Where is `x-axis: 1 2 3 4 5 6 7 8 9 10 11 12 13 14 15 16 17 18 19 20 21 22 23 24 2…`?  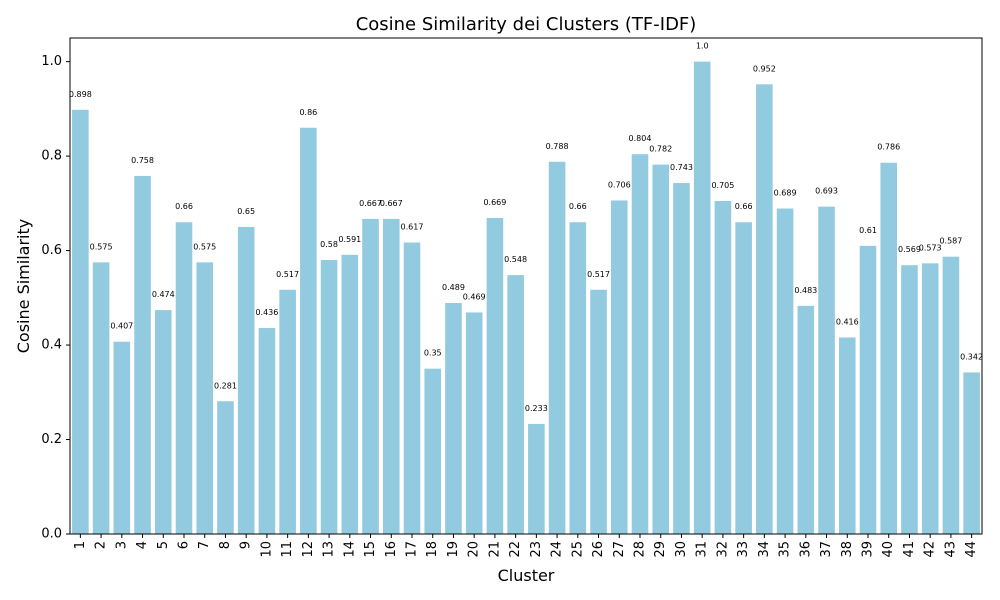 x-axis: 1 2 3 4 5 6 7 8 9 10 11 12 13 14 15 16 17 18 19 20 21 22 23 24 2… is located at coordinates (526, 546).